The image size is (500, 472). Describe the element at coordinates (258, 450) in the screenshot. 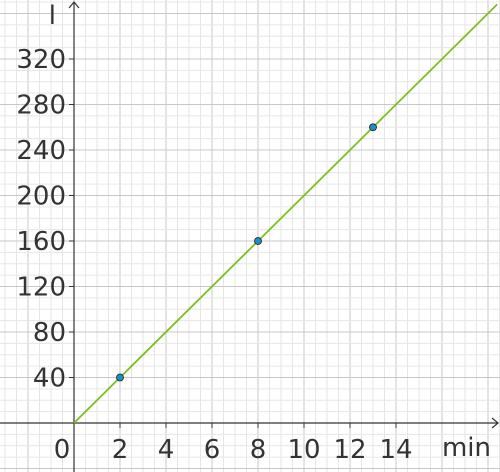

I see `x-tick-label: 8` at that location.